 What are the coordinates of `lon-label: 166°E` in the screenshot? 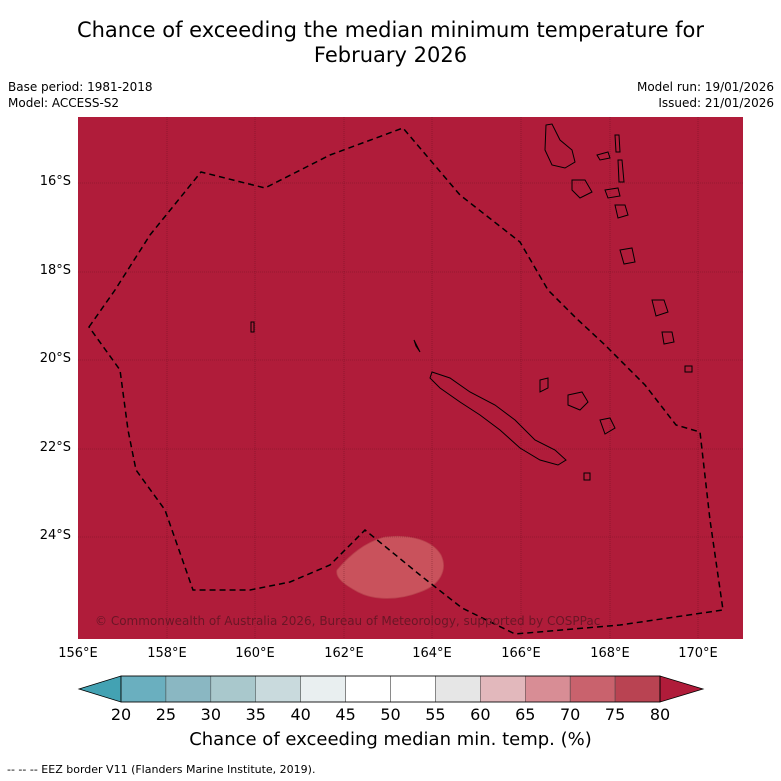 It's located at (521, 653).